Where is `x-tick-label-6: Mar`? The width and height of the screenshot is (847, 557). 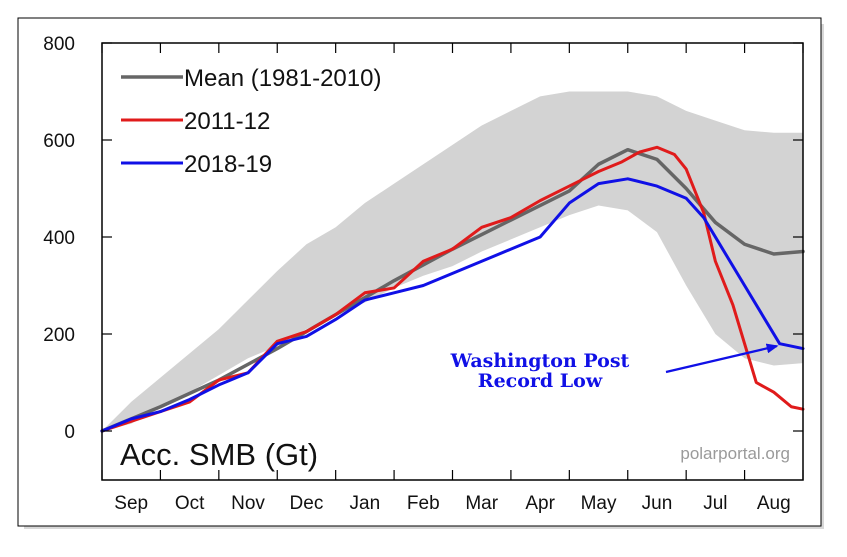
x-tick-label-6: Mar is located at coordinates (481, 503).